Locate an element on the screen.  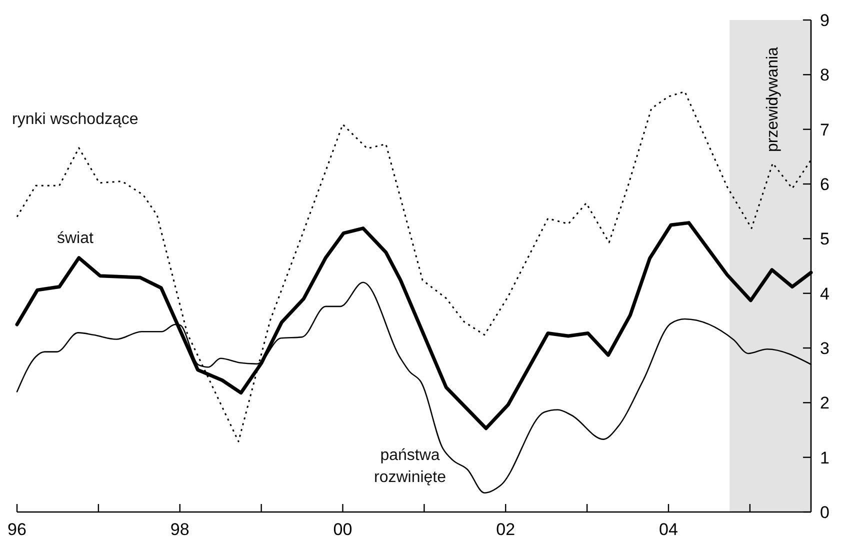
series-label: rynki wschodzące is located at coordinates (75, 119).